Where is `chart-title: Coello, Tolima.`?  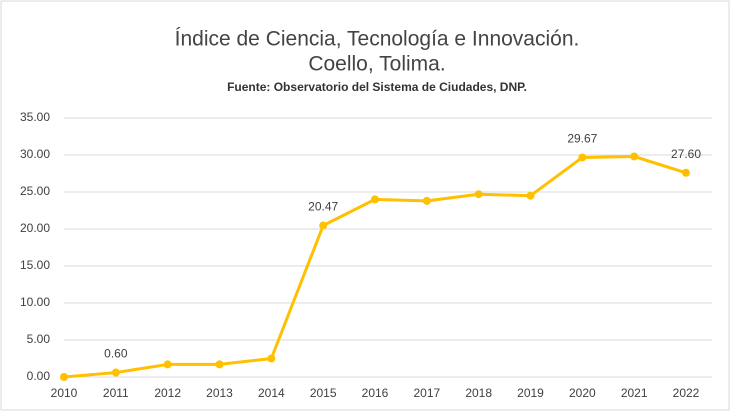
chart-title: Coello, Tolima. is located at coordinates (376, 64).